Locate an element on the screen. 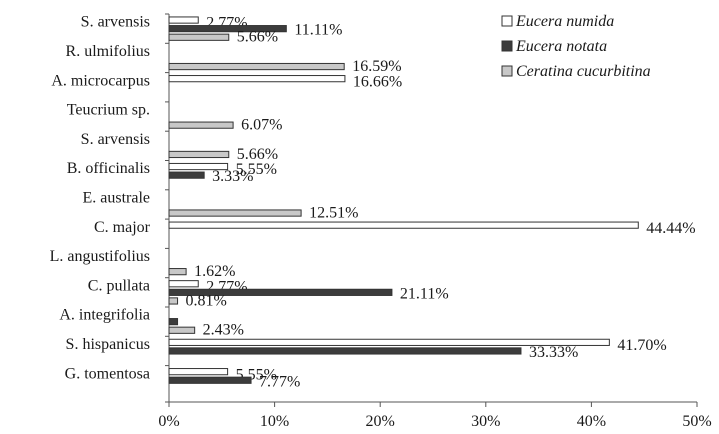 The image size is (719, 434). data-label: 2.43% is located at coordinates (223, 330).